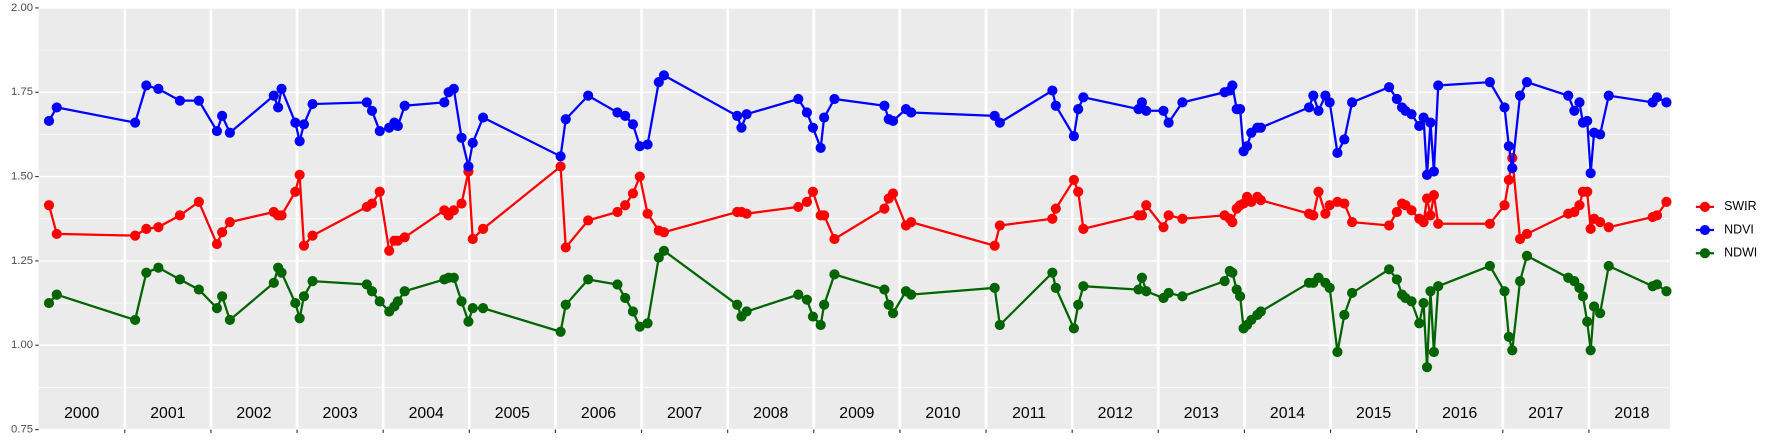 The width and height of the screenshot is (1773, 442). Describe the element at coordinates (340, 413) in the screenshot. I see `year-label: 2003` at that location.